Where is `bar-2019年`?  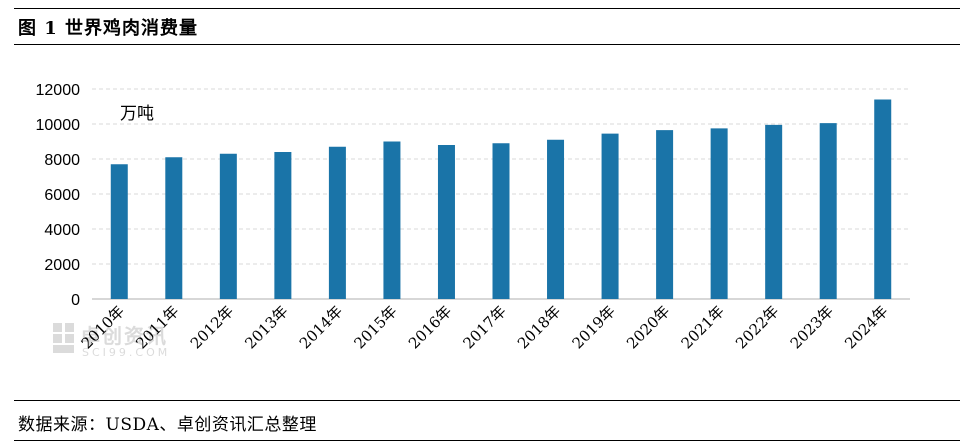
bar-2019年 is located at coordinates (610, 216).